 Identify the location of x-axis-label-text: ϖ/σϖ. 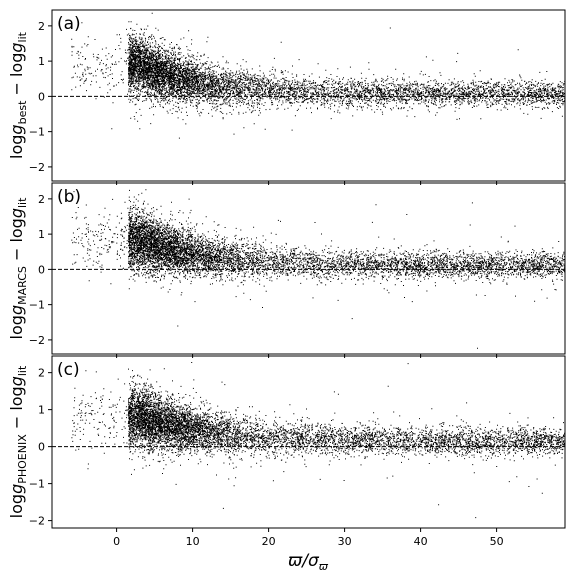
(308, 562).